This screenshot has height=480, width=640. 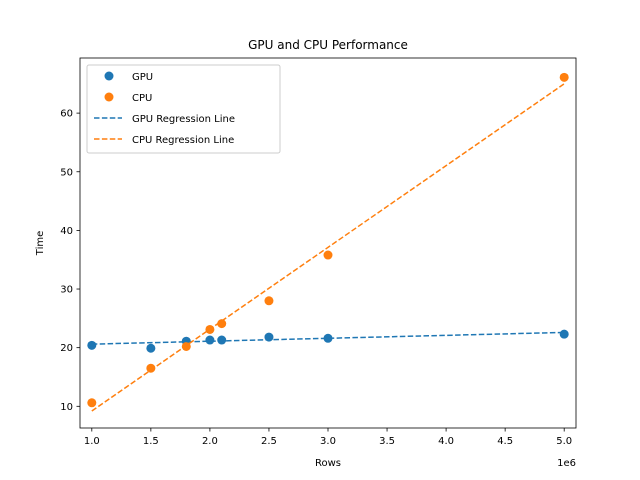 I want to click on legend-label-gpu: GPU, so click(x=142, y=77).